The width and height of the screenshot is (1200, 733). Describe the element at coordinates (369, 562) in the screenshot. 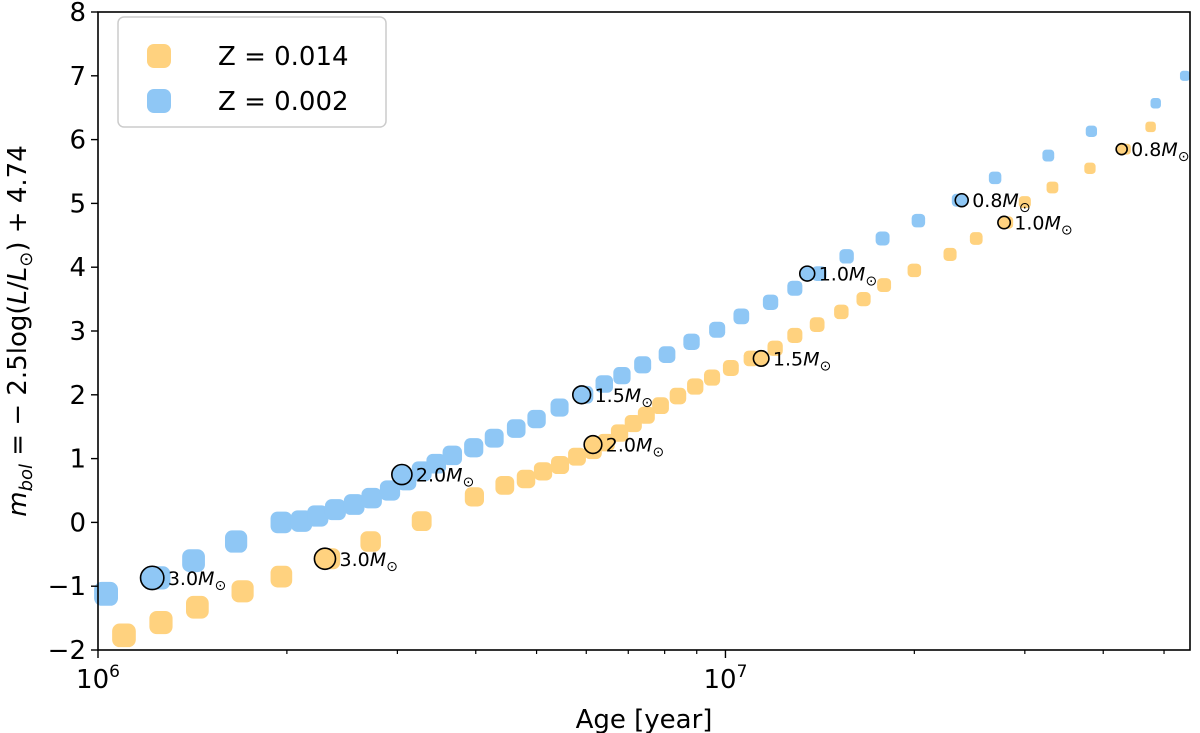

I see `mass-label: 3.0M⊙` at that location.